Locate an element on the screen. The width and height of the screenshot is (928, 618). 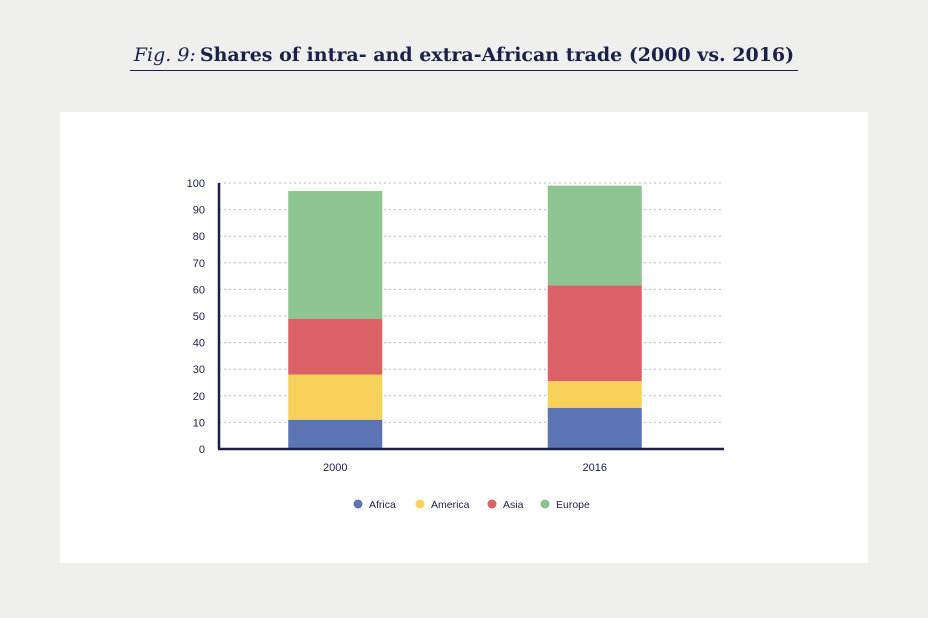
bar-america-2016 is located at coordinates (594, 394).